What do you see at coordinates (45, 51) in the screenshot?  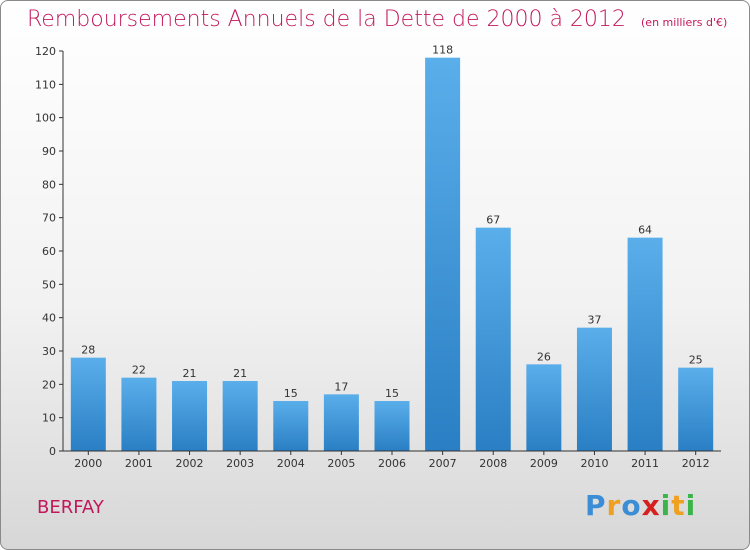 I see `y-tick-label: 120` at bounding box center [45, 51].